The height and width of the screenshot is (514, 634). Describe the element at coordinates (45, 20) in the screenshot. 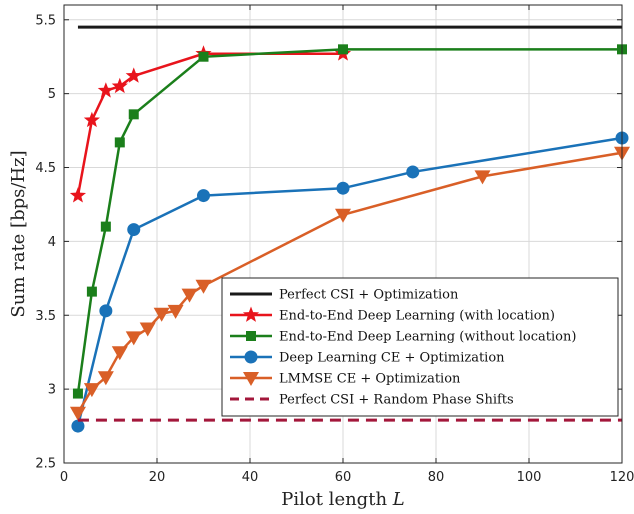

I see `y-tick-label: 5.5` at that location.